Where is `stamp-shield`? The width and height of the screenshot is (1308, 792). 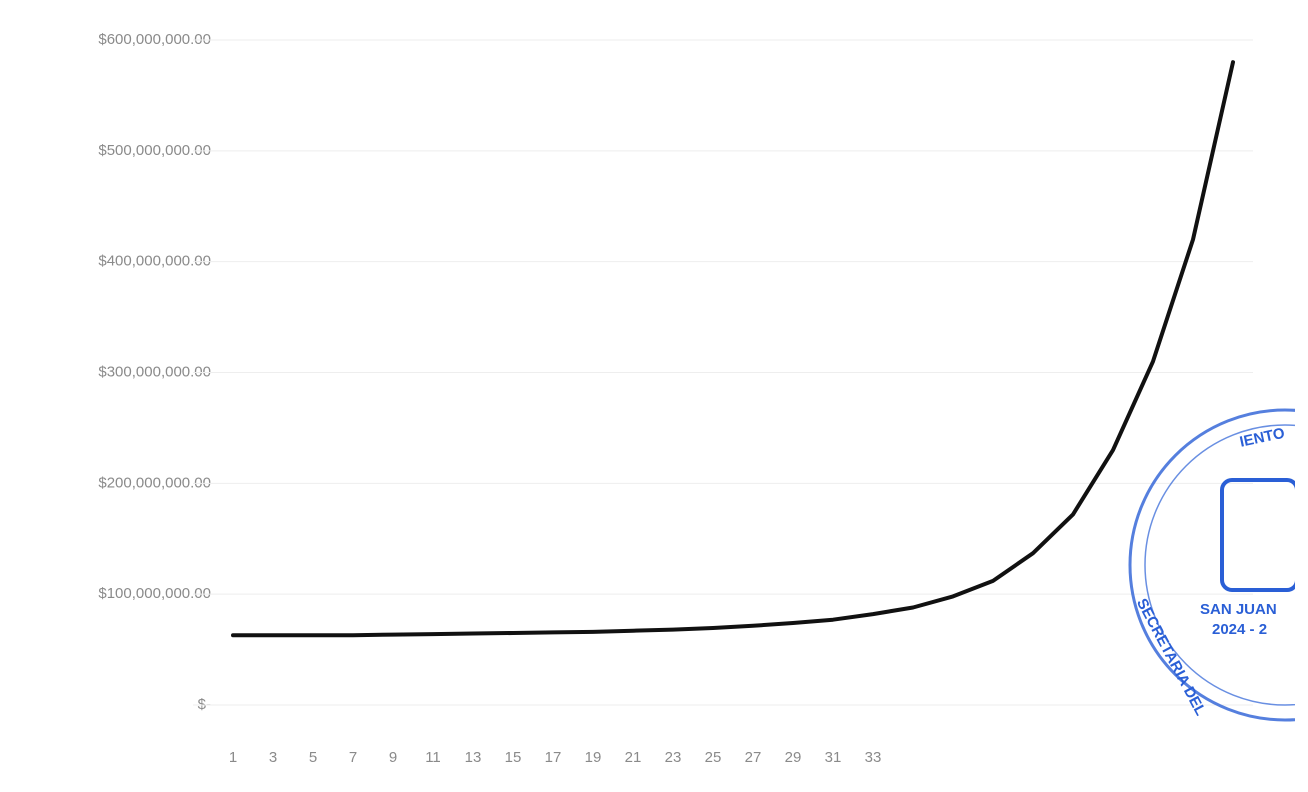
stamp-shield is located at coordinates (1257, 535).